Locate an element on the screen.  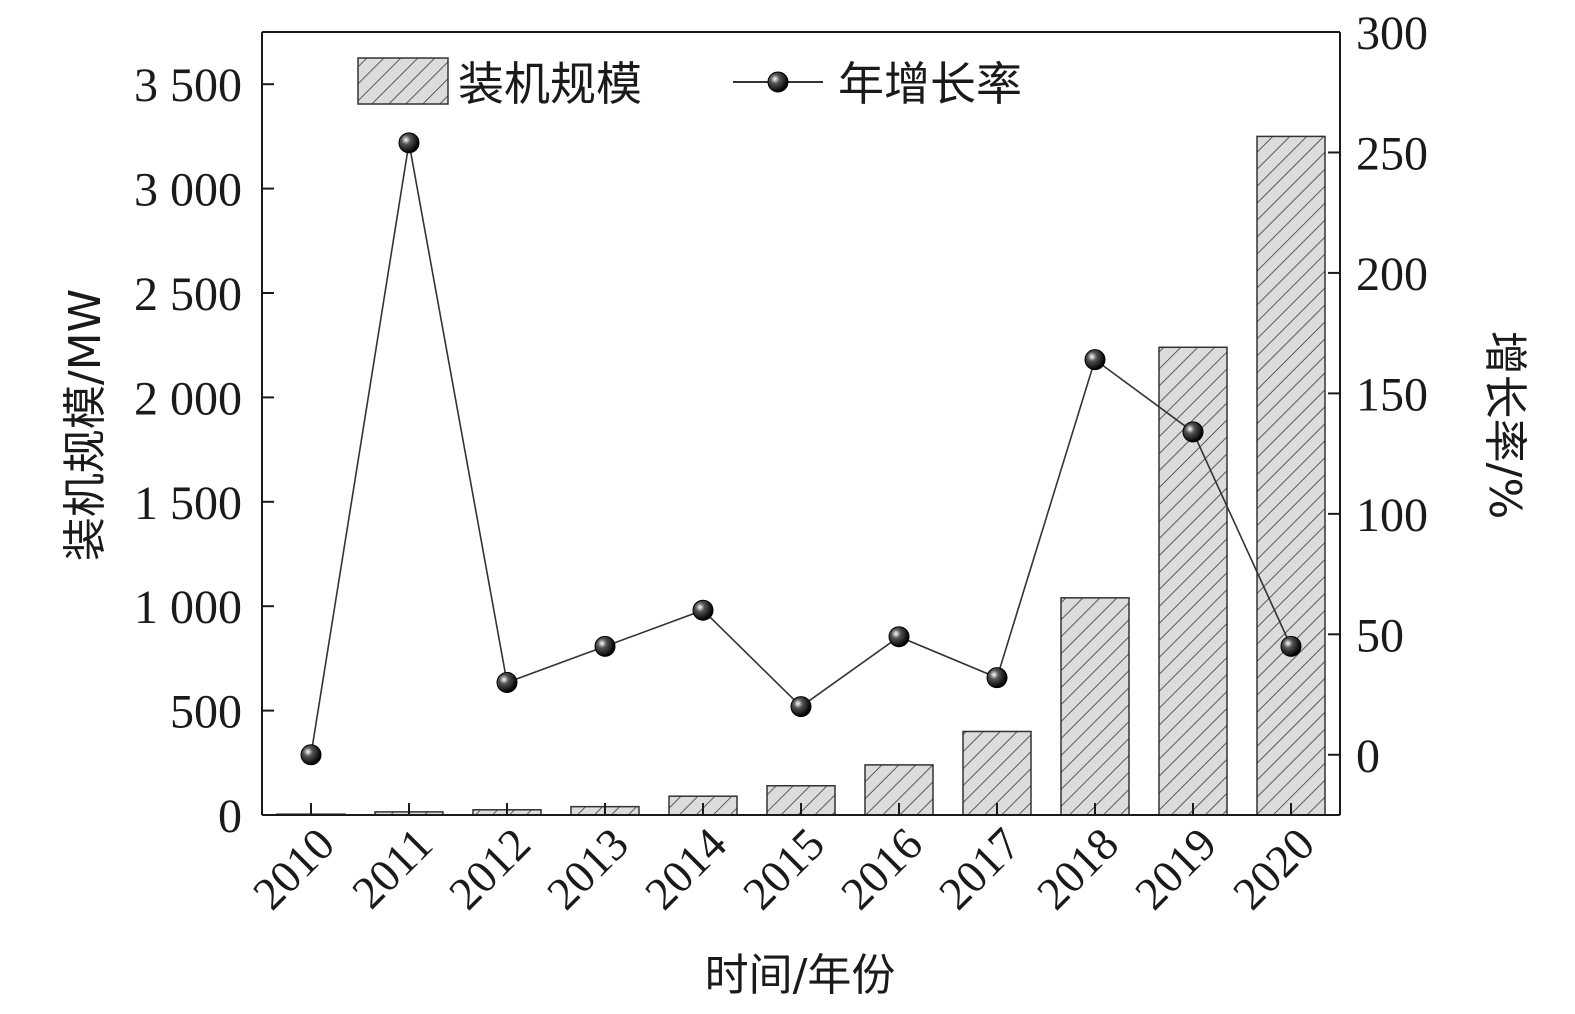
y-right-tick-label: 150 is located at coordinates (1392, 394).